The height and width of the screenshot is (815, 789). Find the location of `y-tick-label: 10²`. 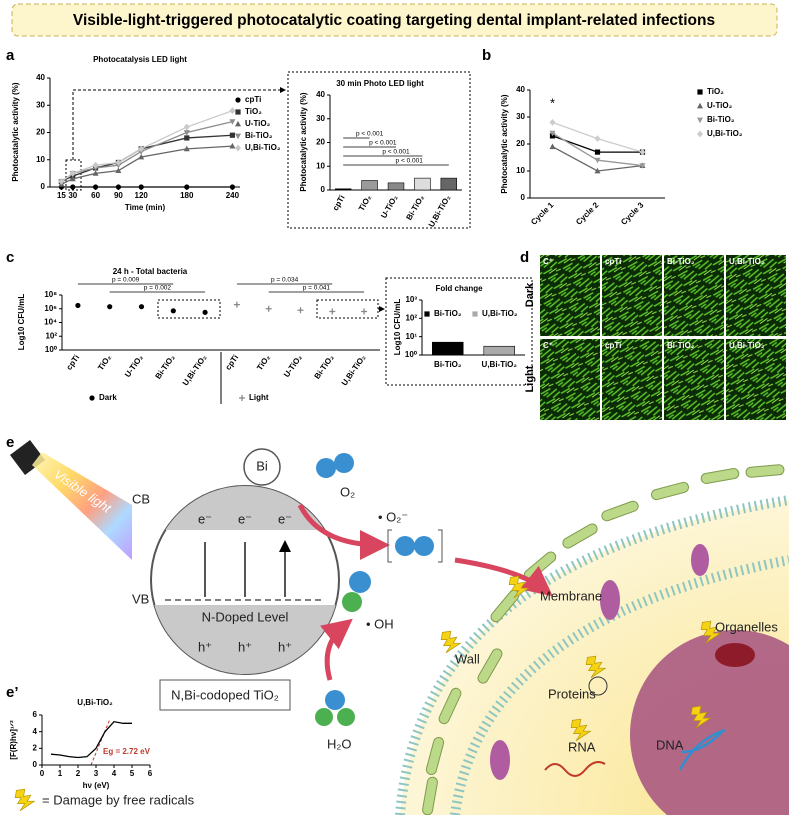

y-tick-label: 10² is located at coordinates (411, 317).